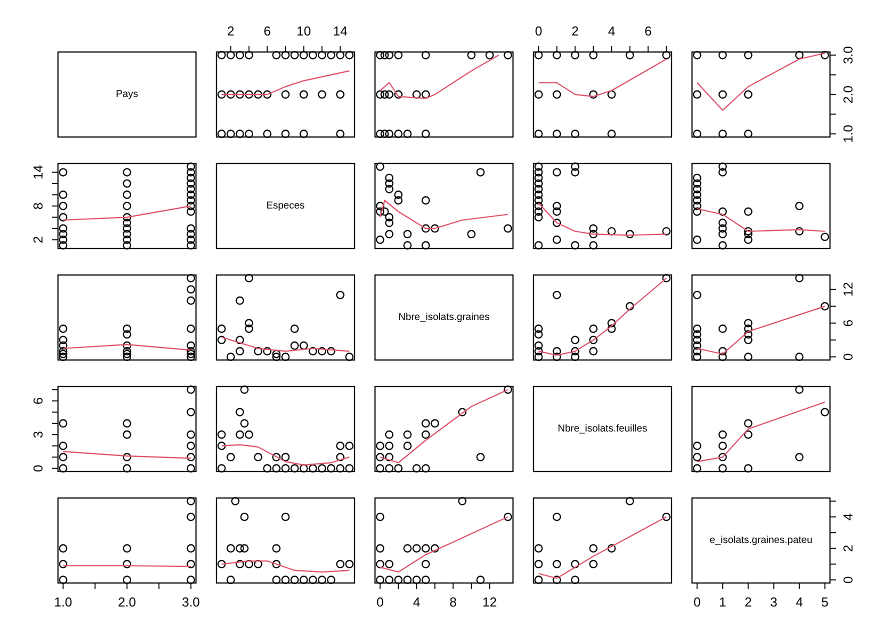 This screenshot has height=624, width=876. I want to click on y-tick-label: 4, so click(848, 517).